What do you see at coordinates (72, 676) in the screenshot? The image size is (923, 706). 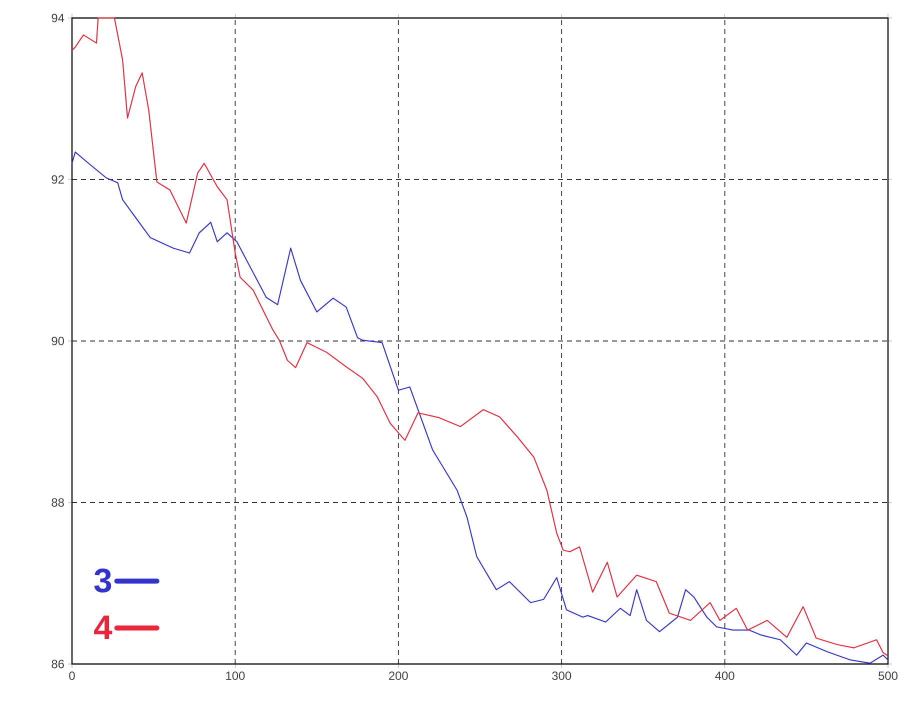 I see `x-tick-label: 0` at bounding box center [72, 676].